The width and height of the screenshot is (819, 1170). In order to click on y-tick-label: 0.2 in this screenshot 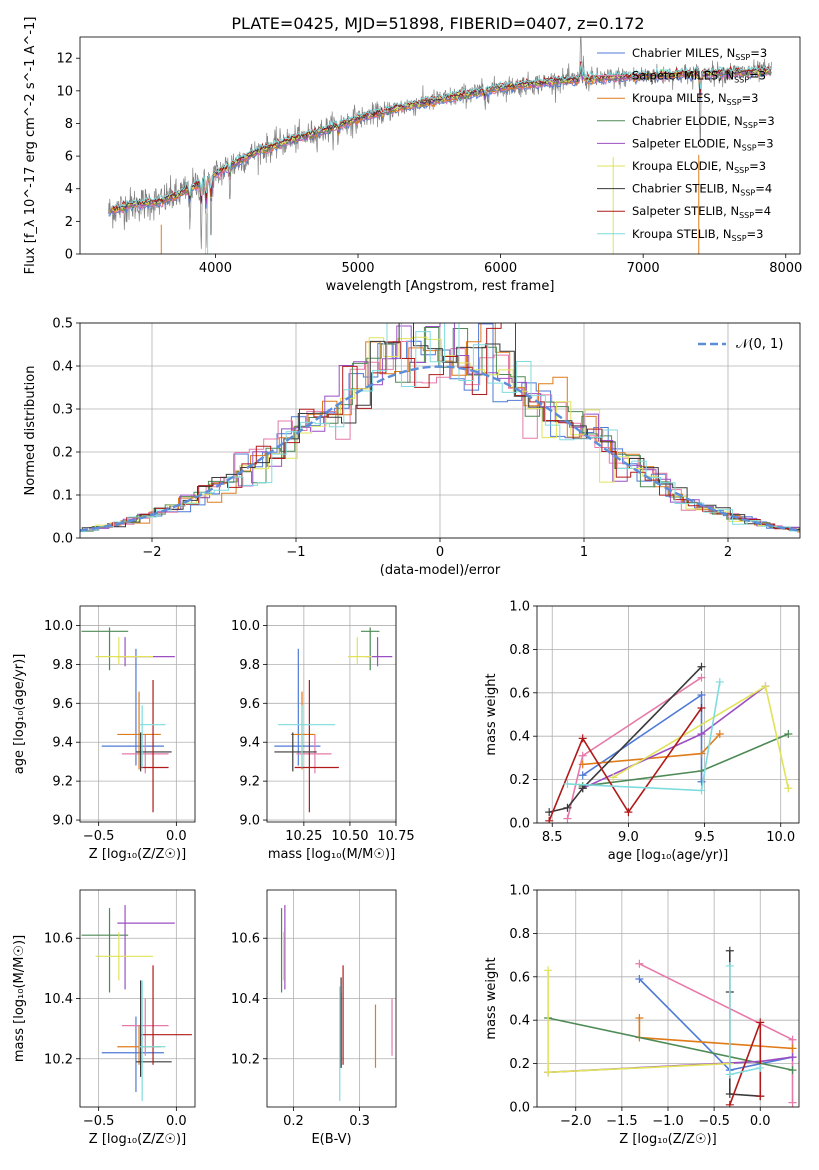, I will do `click(519, 780)`.